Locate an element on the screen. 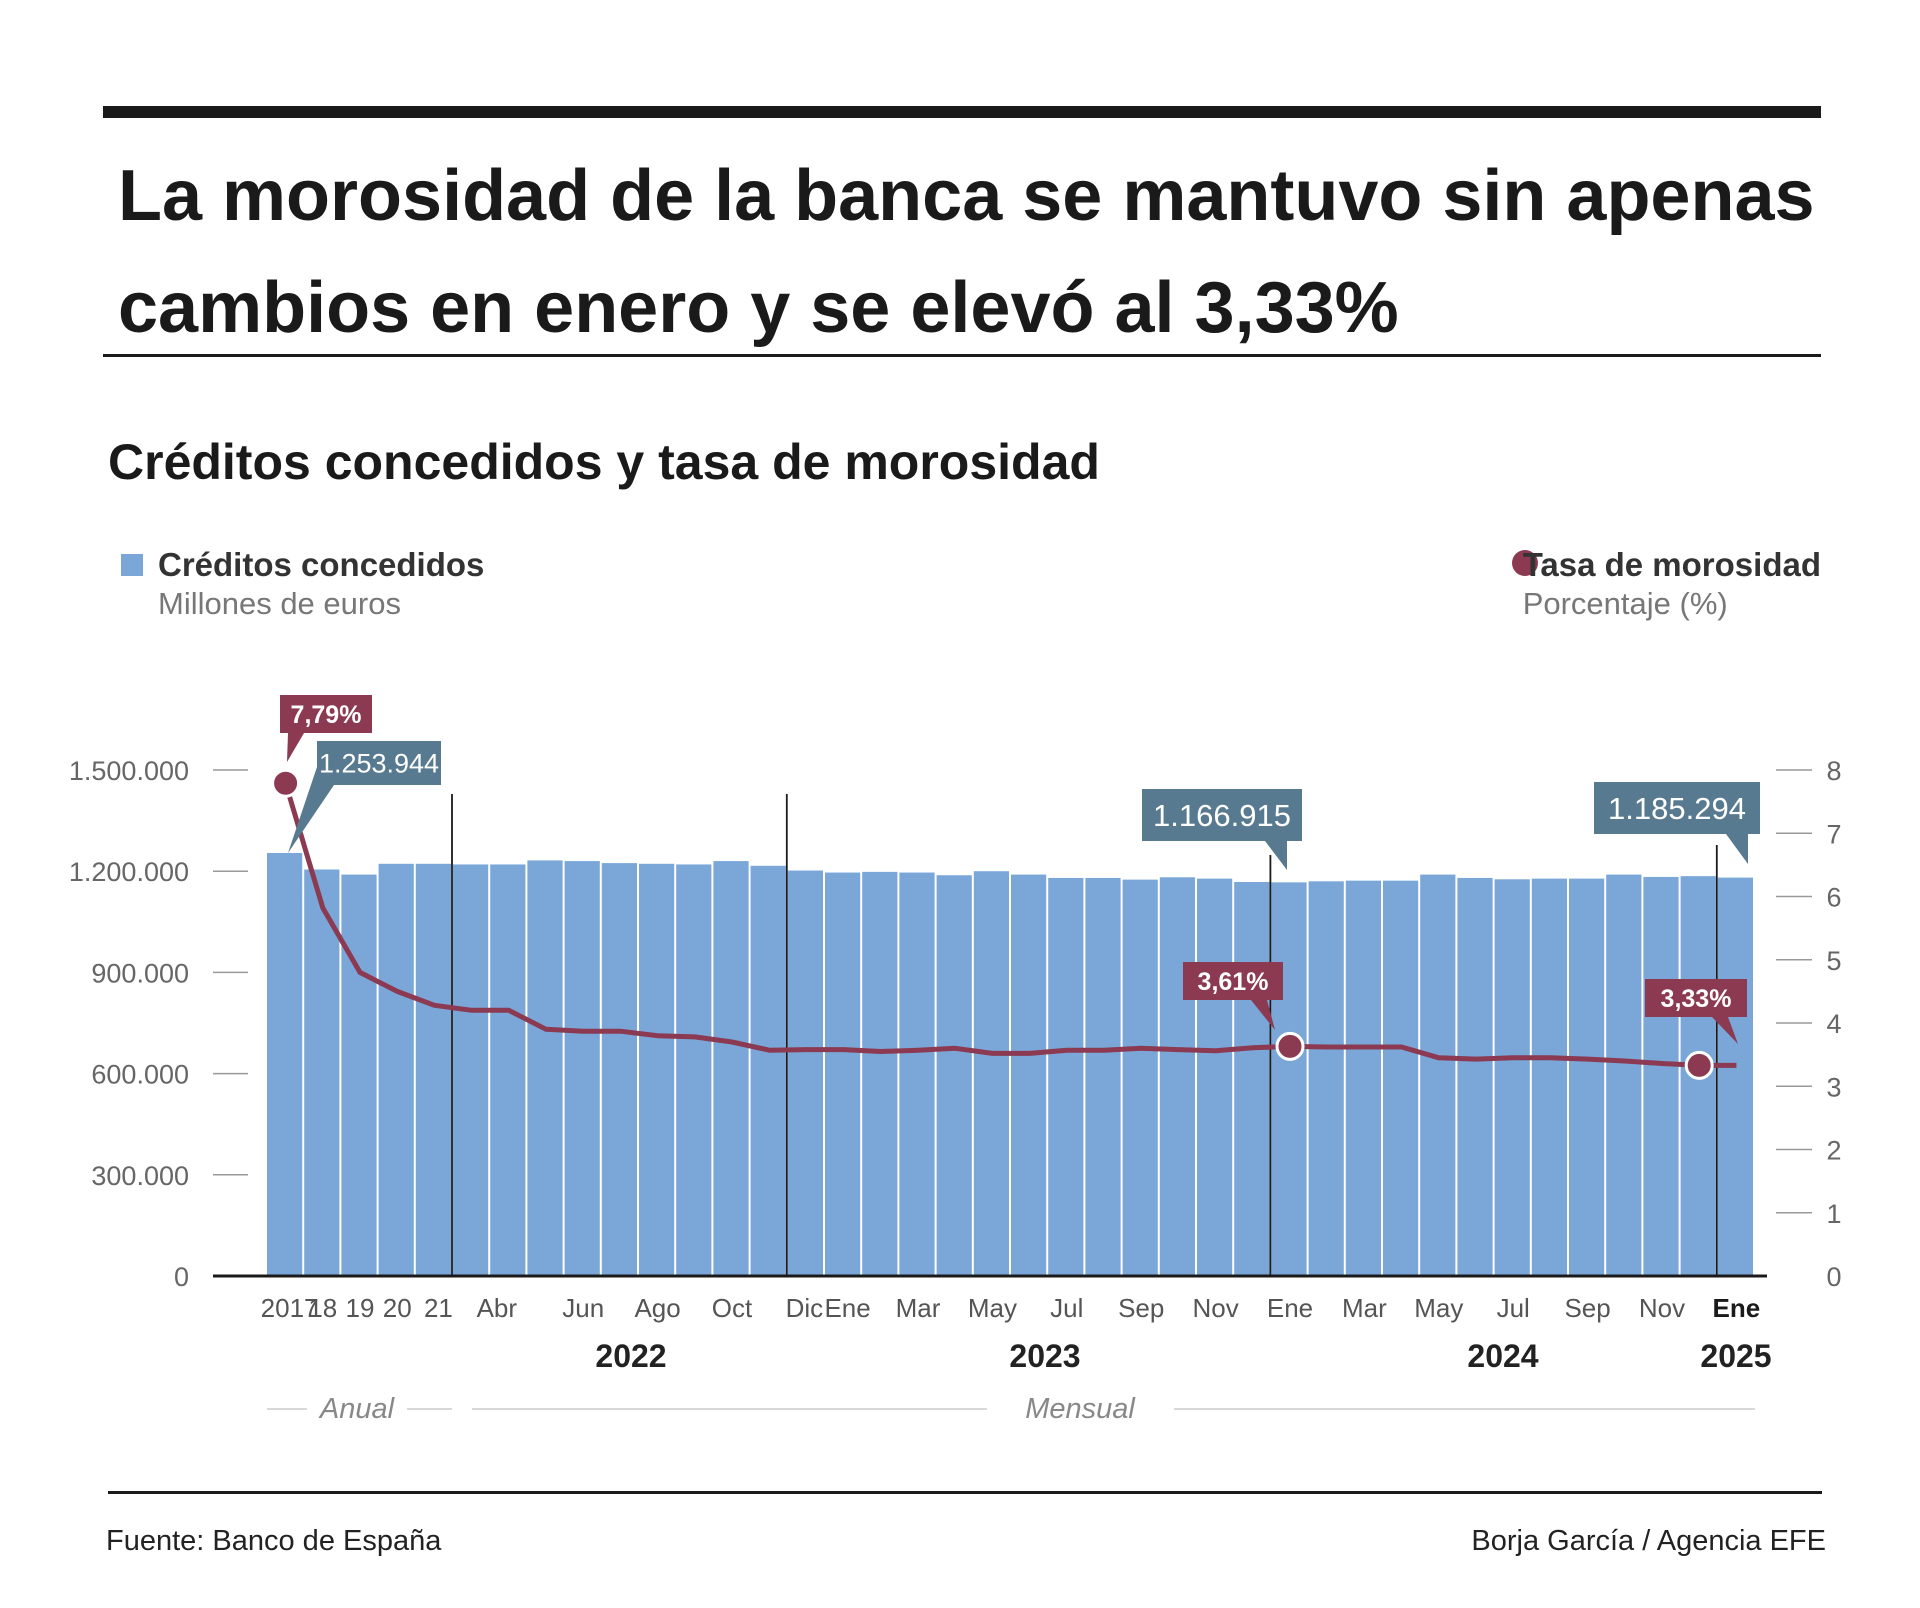 The image size is (1920, 1608). rate-callout-label: 3,33% is located at coordinates (1696, 999).